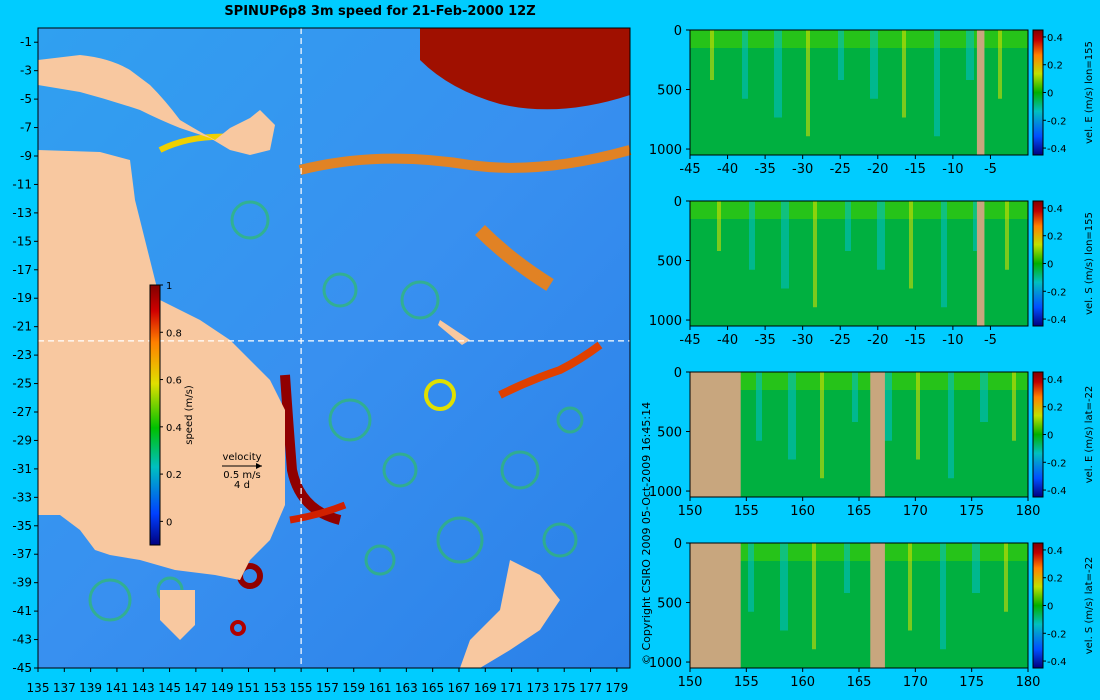 This screenshot has width=1100, height=700. I want to click on section-x-tick-label: -5, so click(990, 169).